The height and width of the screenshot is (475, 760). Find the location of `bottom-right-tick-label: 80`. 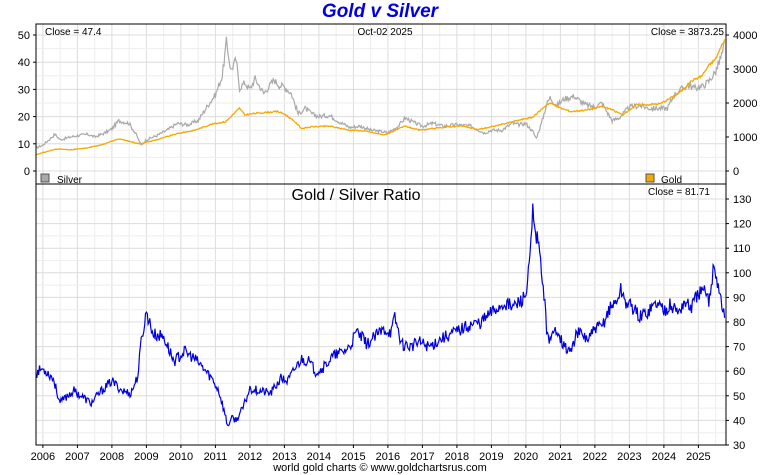

bottom-right-tick-label: 80 is located at coordinates (739, 323).